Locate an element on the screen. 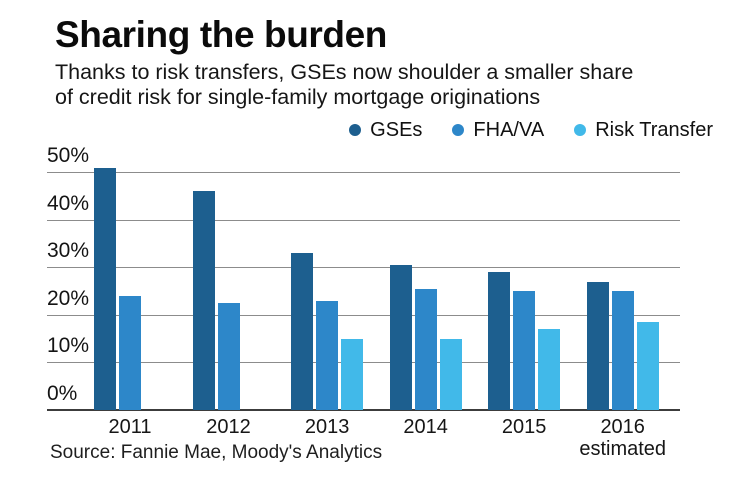  bar-gses-2011 is located at coordinates (105, 288).